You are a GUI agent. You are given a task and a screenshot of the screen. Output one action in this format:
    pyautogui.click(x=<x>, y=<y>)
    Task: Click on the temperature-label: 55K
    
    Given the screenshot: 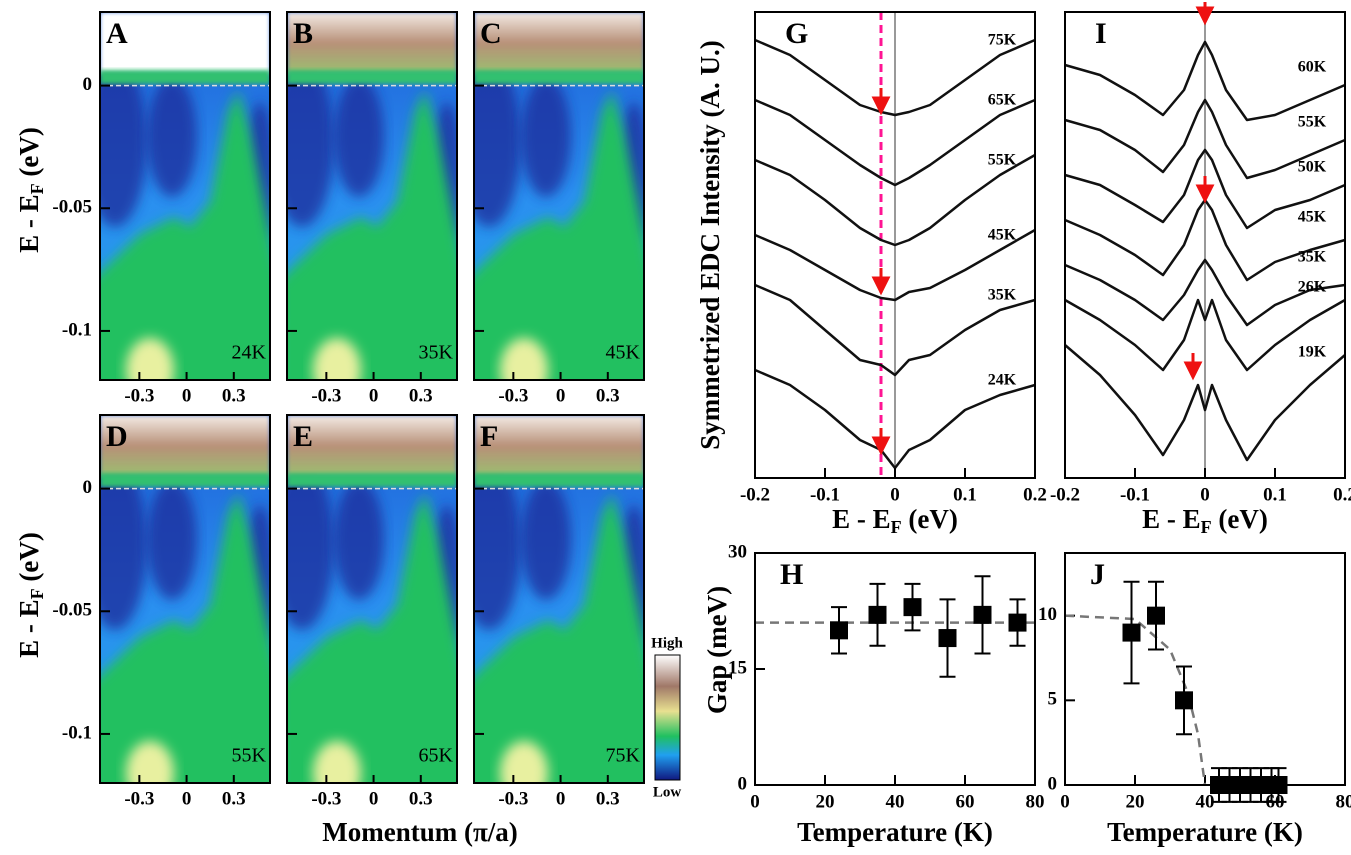 What is the action you would take?
    pyautogui.click(x=249, y=756)
    